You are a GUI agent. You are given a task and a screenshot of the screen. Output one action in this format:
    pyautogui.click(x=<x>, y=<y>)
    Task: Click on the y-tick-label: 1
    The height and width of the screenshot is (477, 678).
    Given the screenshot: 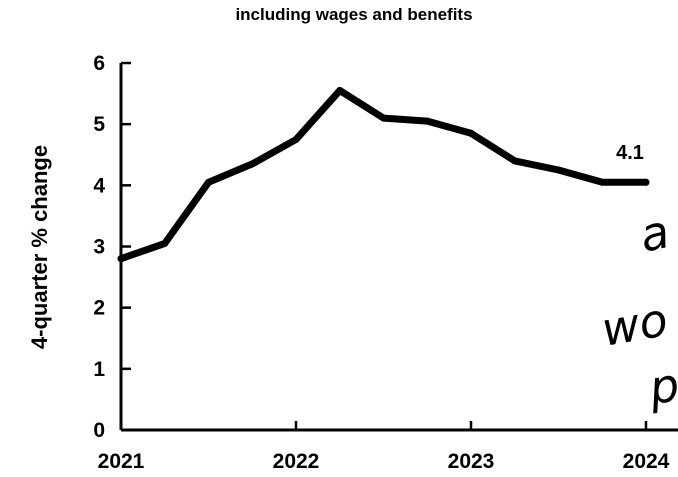 What is the action you would take?
    pyautogui.click(x=99, y=369)
    